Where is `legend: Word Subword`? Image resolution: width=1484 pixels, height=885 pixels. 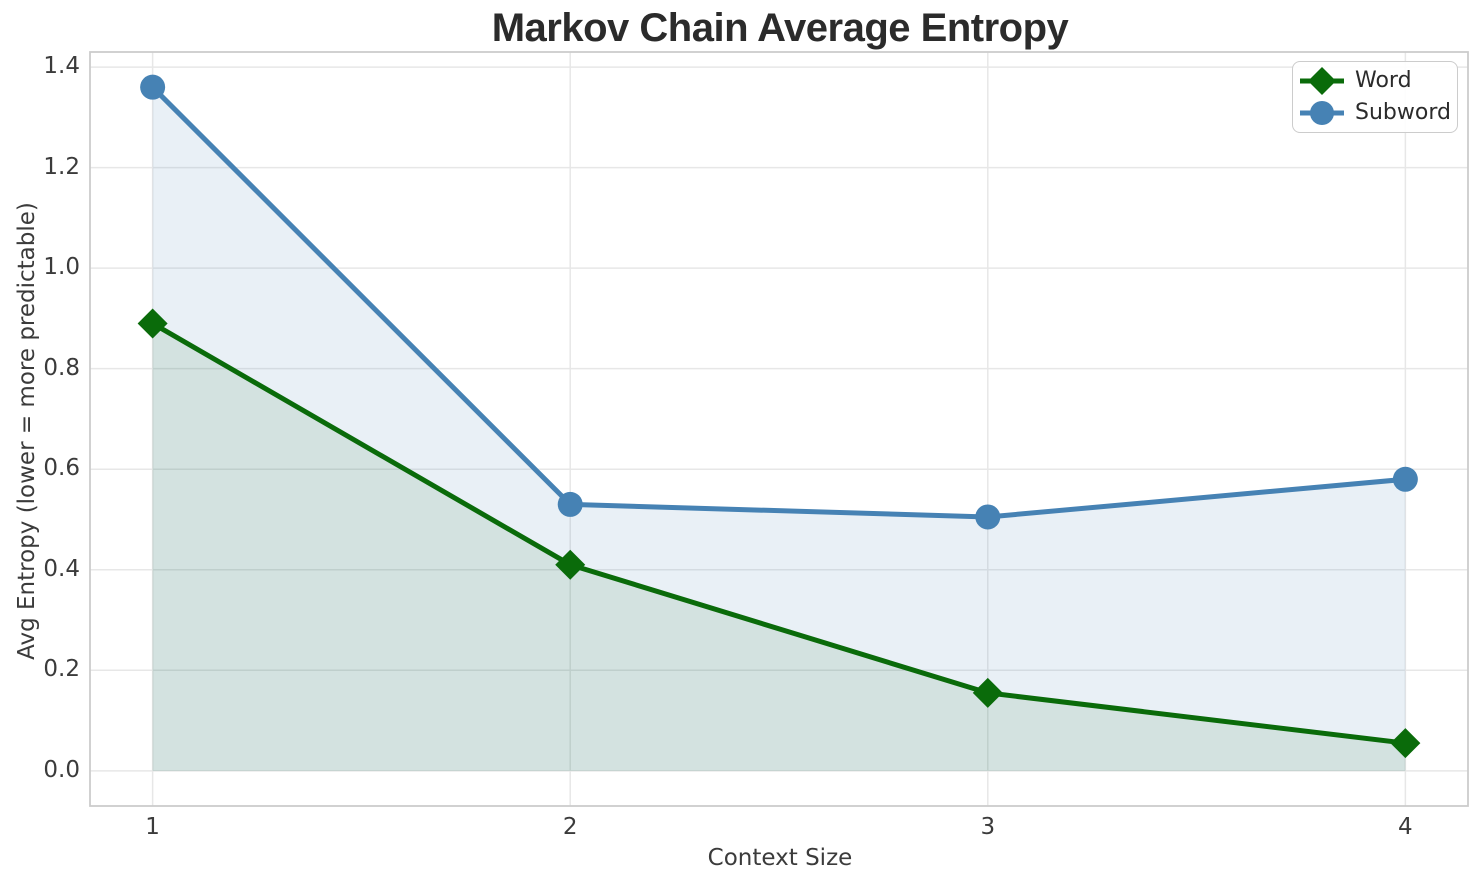
legend: Word Subword is located at coordinates (1375, 97).